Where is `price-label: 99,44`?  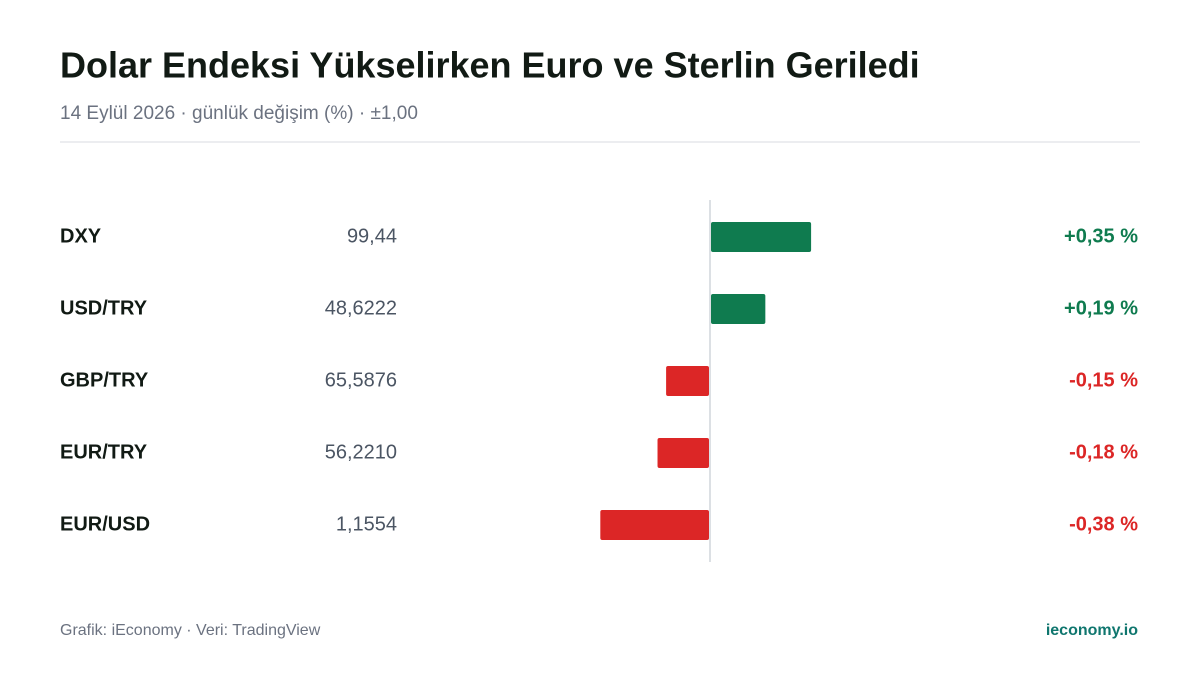 price-label: 99,44 is located at coordinates (372, 236).